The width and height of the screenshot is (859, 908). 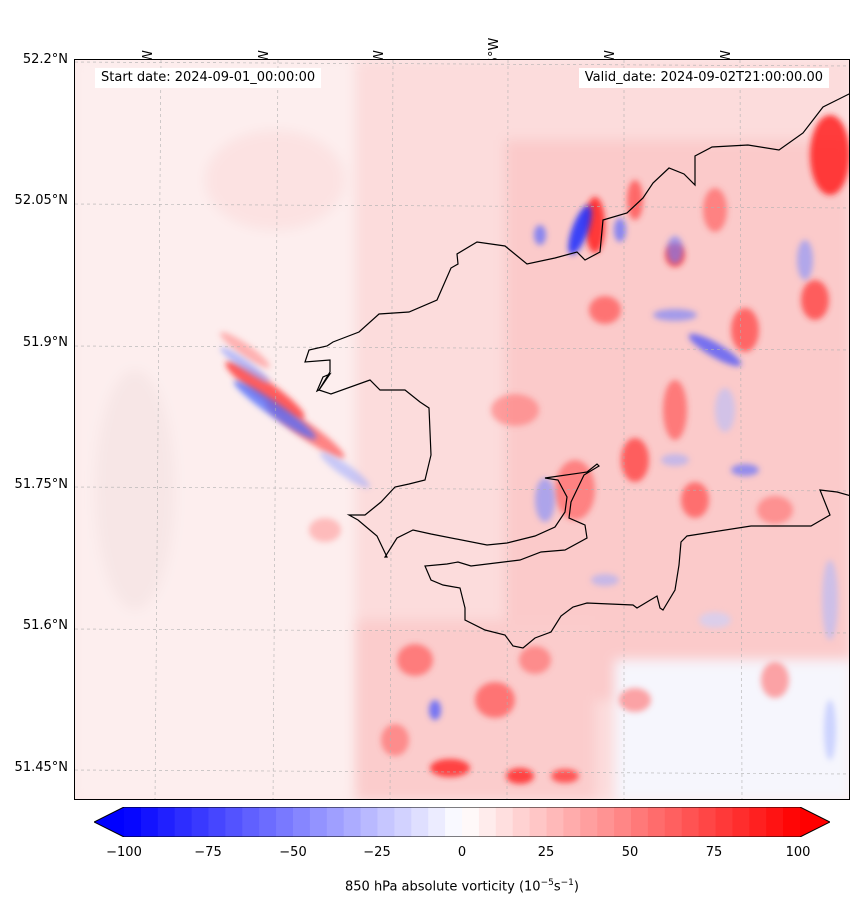 I want to click on colorbar-tick: 75, so click(x=714, y=852).